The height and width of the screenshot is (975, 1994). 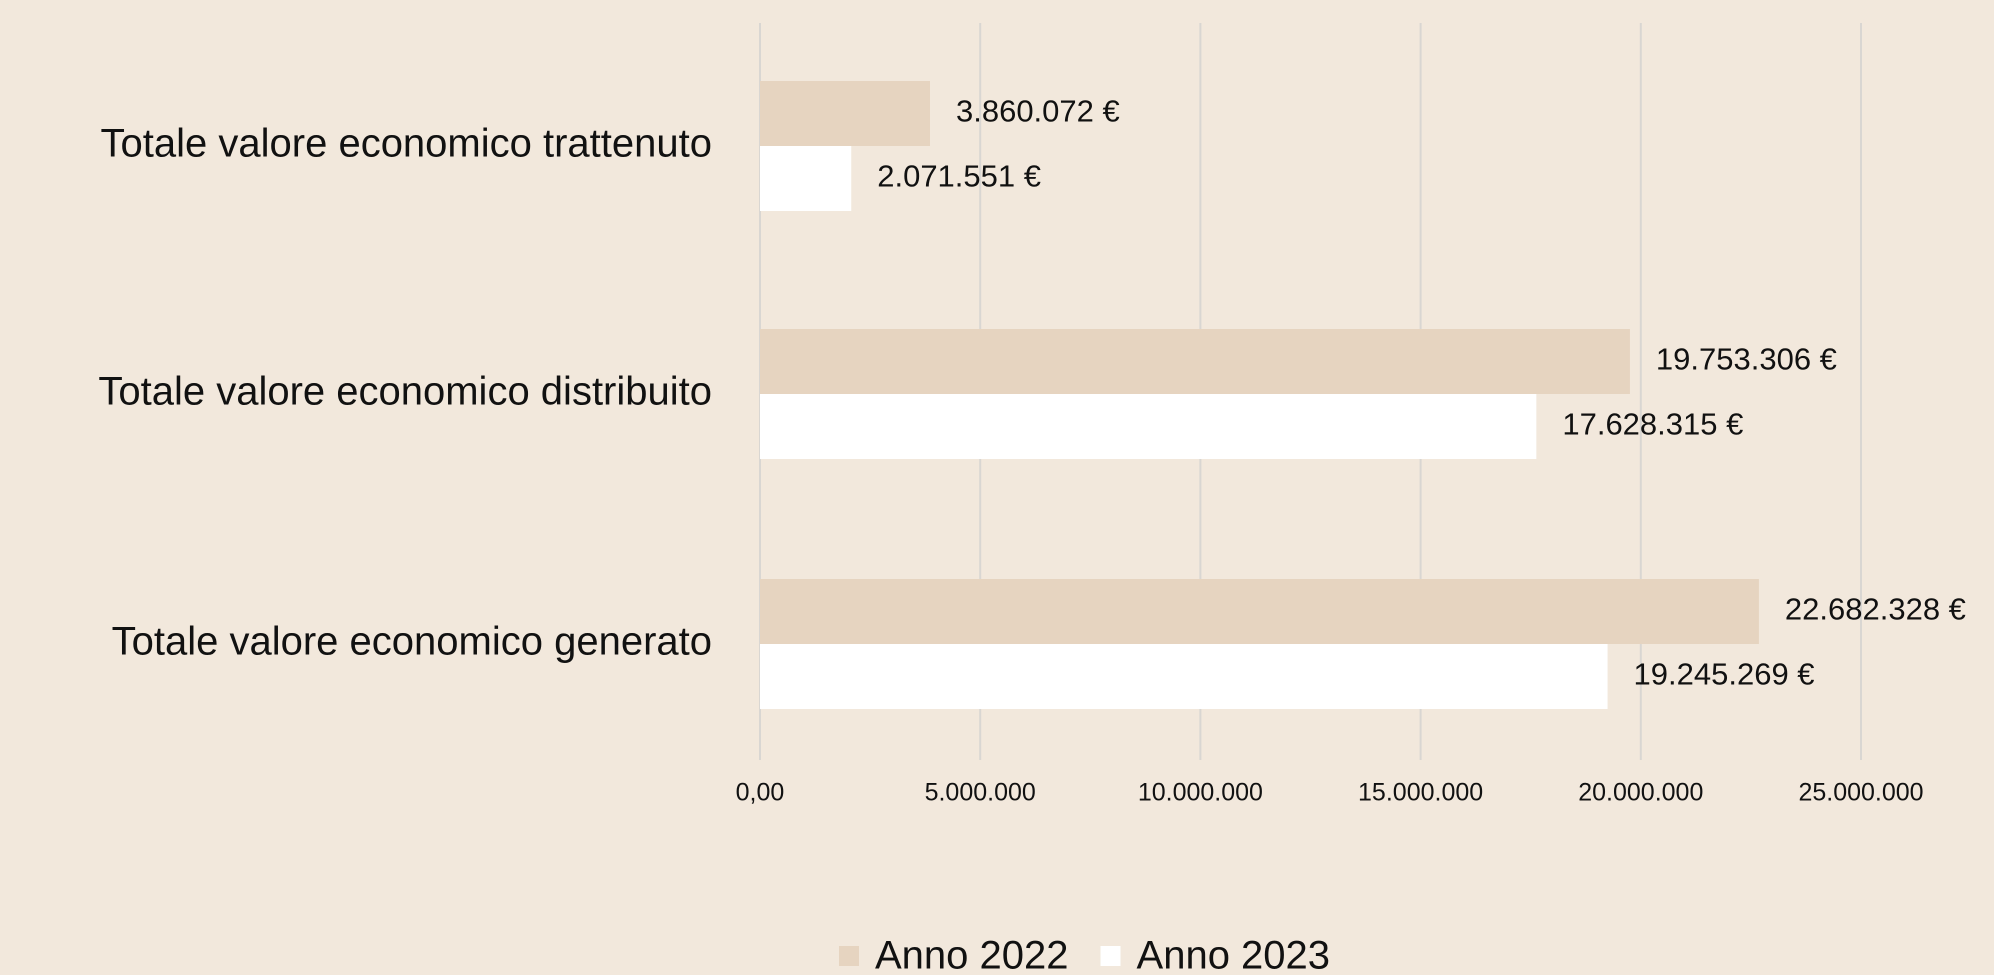 What do you see at coordinates (1200, 793) in the screenshot?
I see `x-tick-label: 10.000.000` at bounding box center [1200, 793].